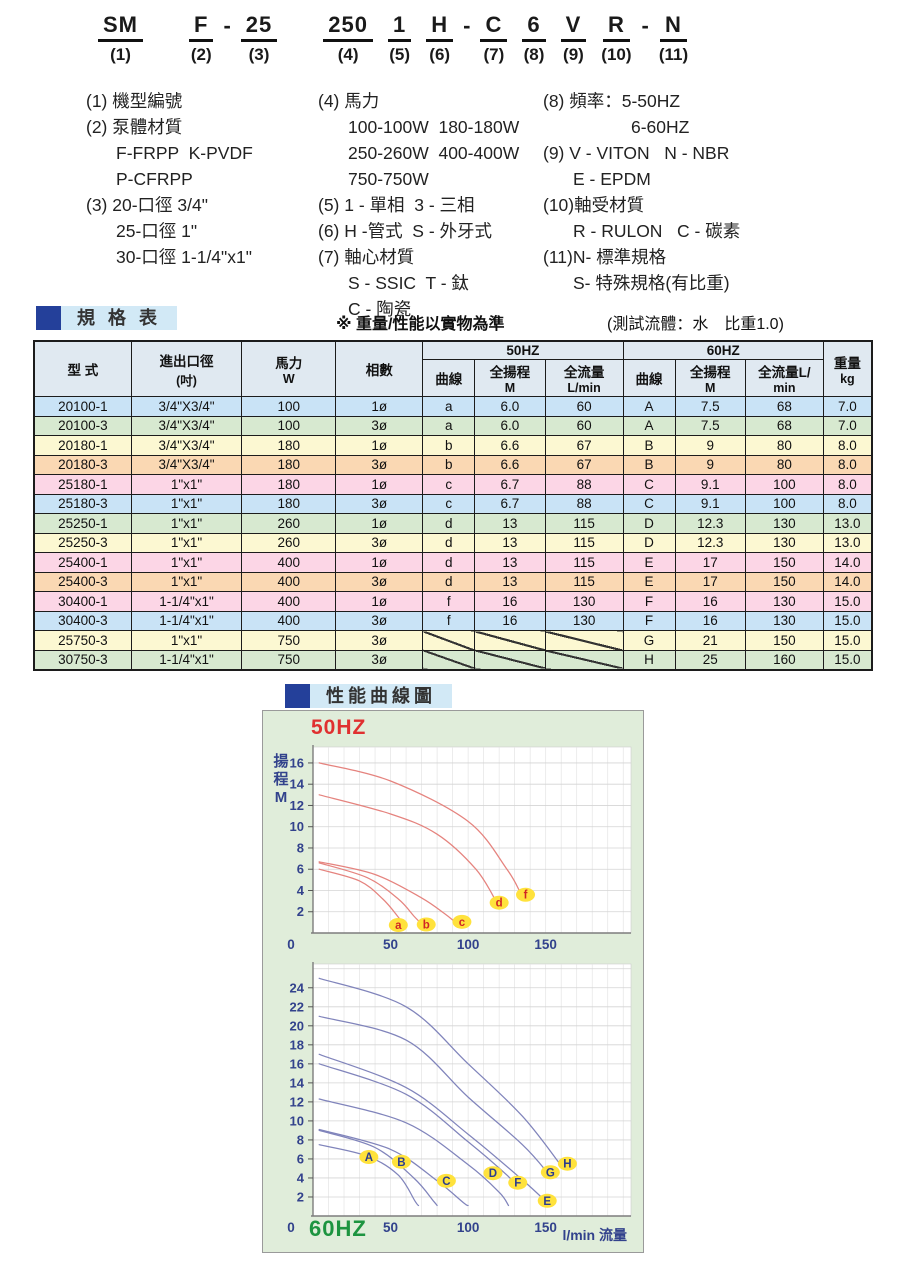 The width and height of the screenshot is (900, 1270). What do you see at coordinates (446, 1182) in the screenshot?
I see `curve-label-C: C` at bounding box center [446, 1182].